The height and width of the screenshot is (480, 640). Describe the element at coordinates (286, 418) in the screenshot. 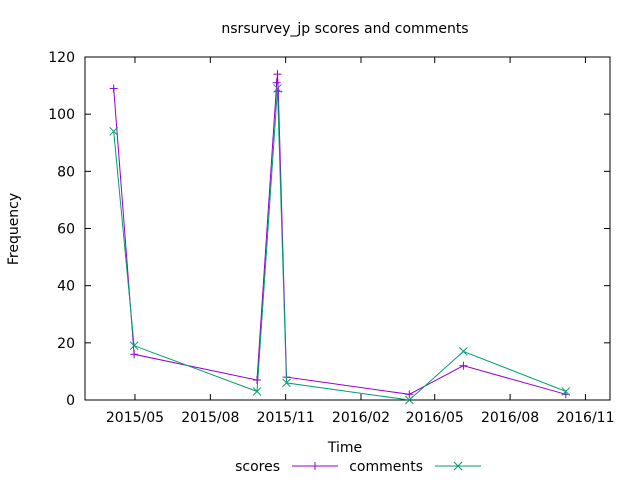

I see `x-tick-label: 2015/11` at that location.